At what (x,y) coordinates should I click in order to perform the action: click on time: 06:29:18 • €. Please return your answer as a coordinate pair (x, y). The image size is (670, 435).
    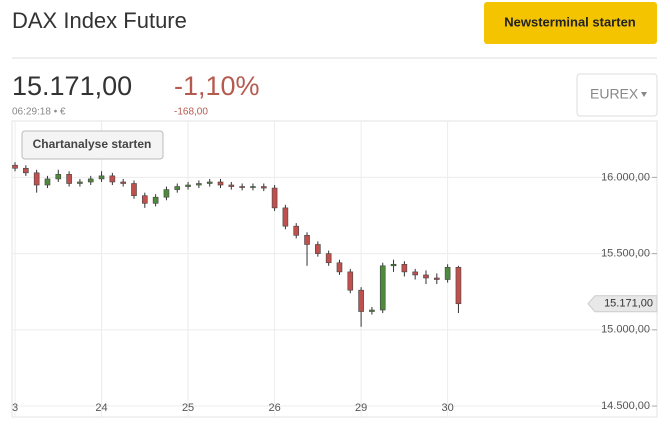
    Looking at the image, I should click on (39, 112).